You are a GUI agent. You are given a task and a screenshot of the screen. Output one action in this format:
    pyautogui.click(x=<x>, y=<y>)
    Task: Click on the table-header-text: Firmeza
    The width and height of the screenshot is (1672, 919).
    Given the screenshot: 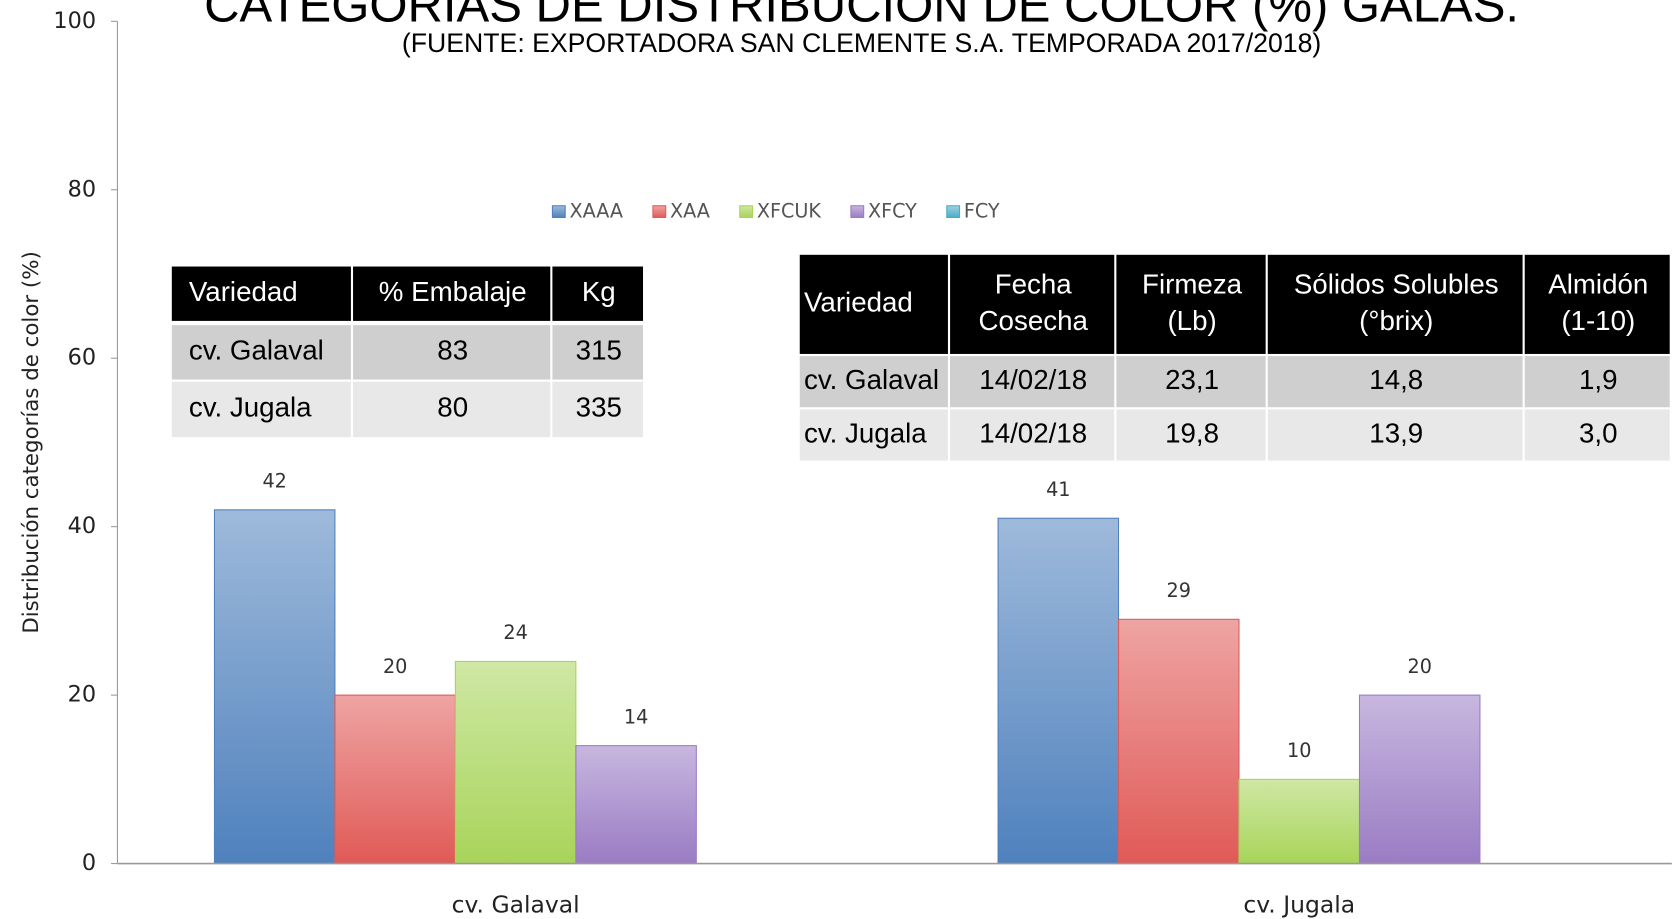 What is the action you would take?
    pyautogui.click(x=1192, y=284)
    